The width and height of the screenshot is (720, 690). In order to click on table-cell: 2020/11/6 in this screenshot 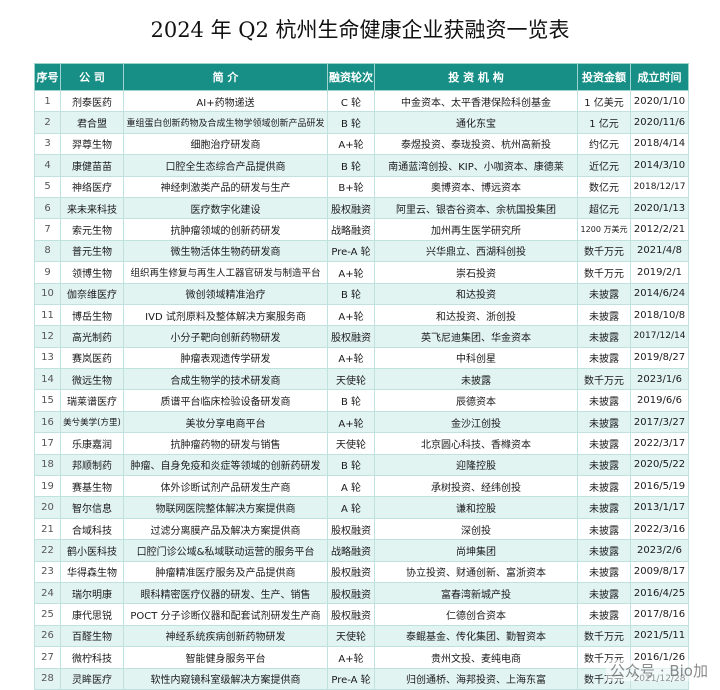, I will do `click(659, 122)`.